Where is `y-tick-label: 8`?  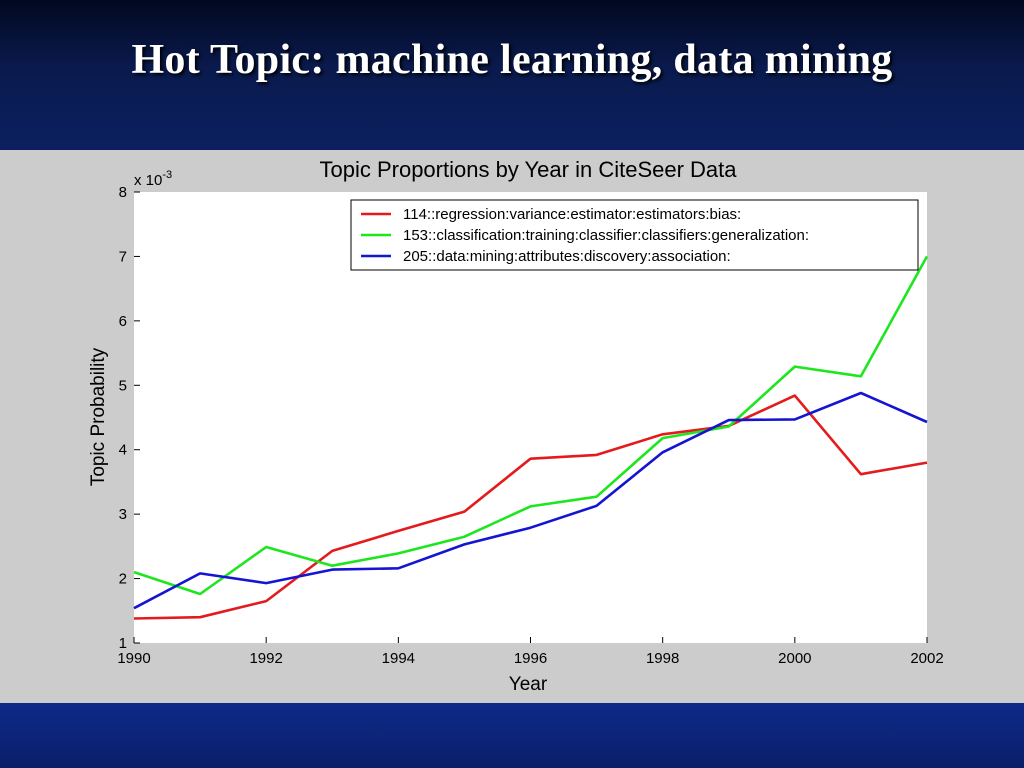
y-tick-label: 8 is located at coordinates (123, 192).